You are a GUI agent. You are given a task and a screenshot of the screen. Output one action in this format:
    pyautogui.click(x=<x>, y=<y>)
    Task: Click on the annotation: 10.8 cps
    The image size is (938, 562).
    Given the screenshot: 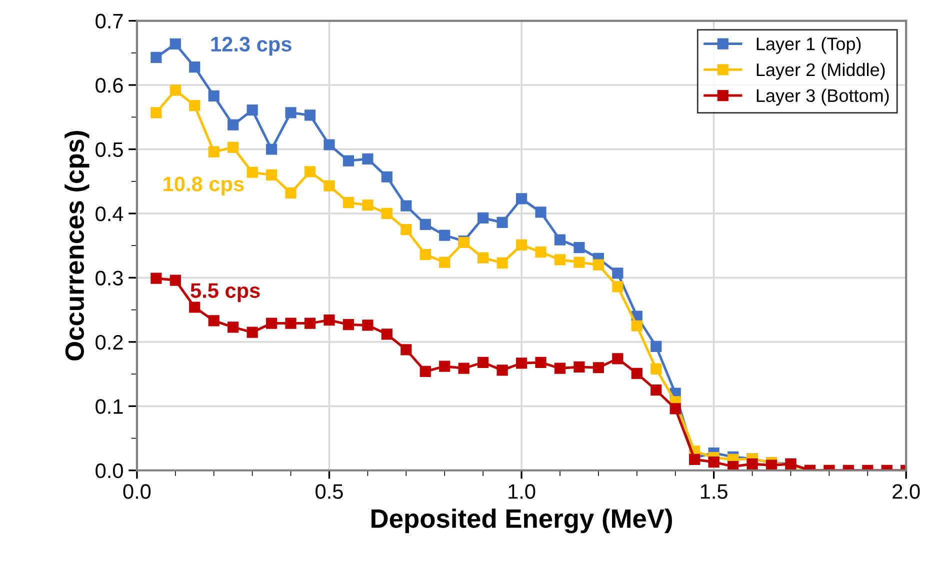 What is the action you would take?
    pyautogui.click(x=204, y=186)
    